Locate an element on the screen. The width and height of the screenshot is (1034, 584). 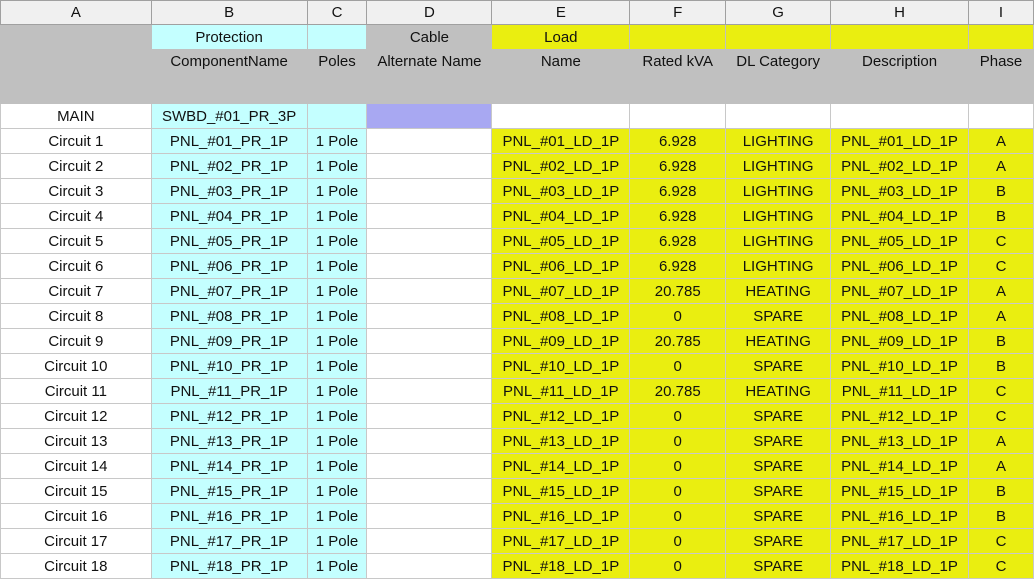
circuit-label-cell: Circuit 17 is located at coordinates (76, 541).